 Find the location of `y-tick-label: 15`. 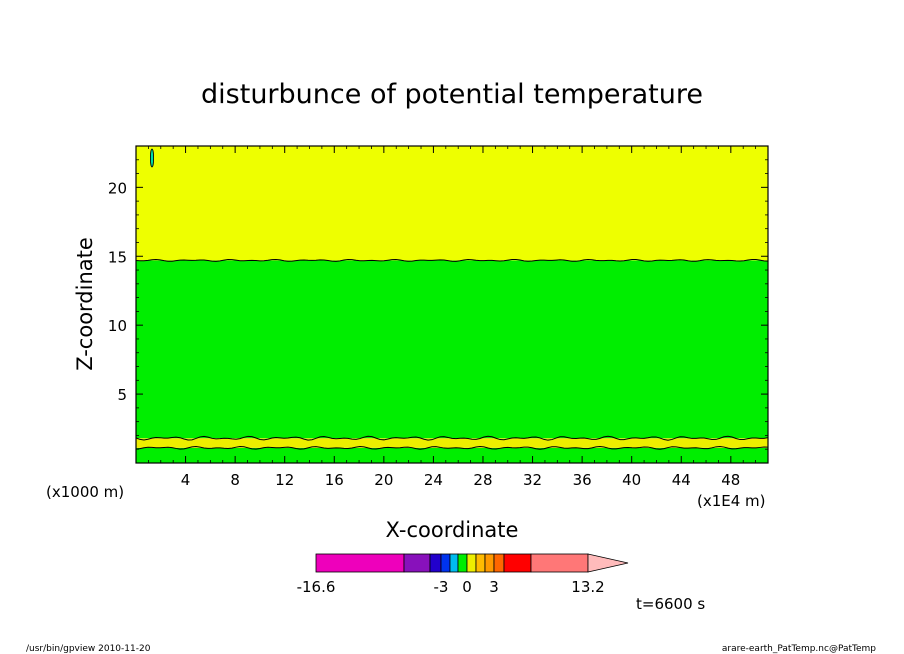

y-tick-label: 15 is located at coordinates (117, 257).